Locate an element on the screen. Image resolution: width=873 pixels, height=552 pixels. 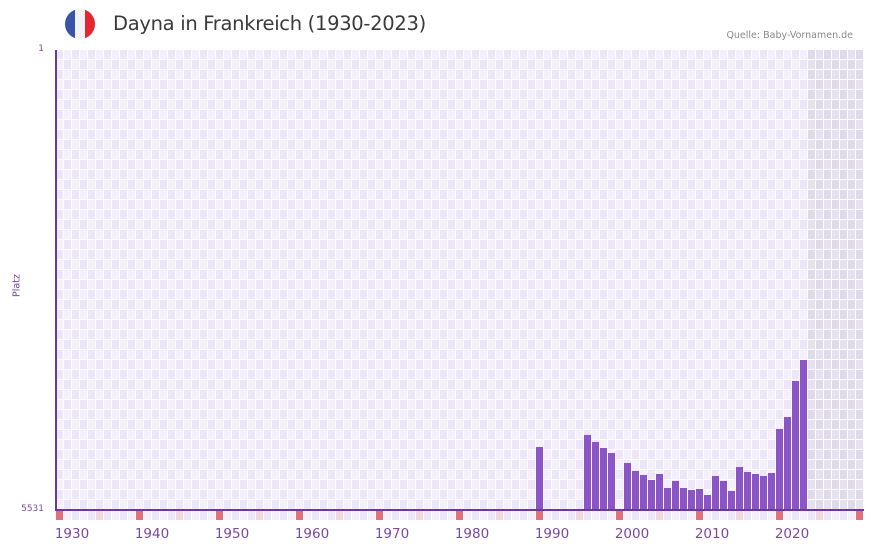
bar-1996 is located at coordinates (587, 472).